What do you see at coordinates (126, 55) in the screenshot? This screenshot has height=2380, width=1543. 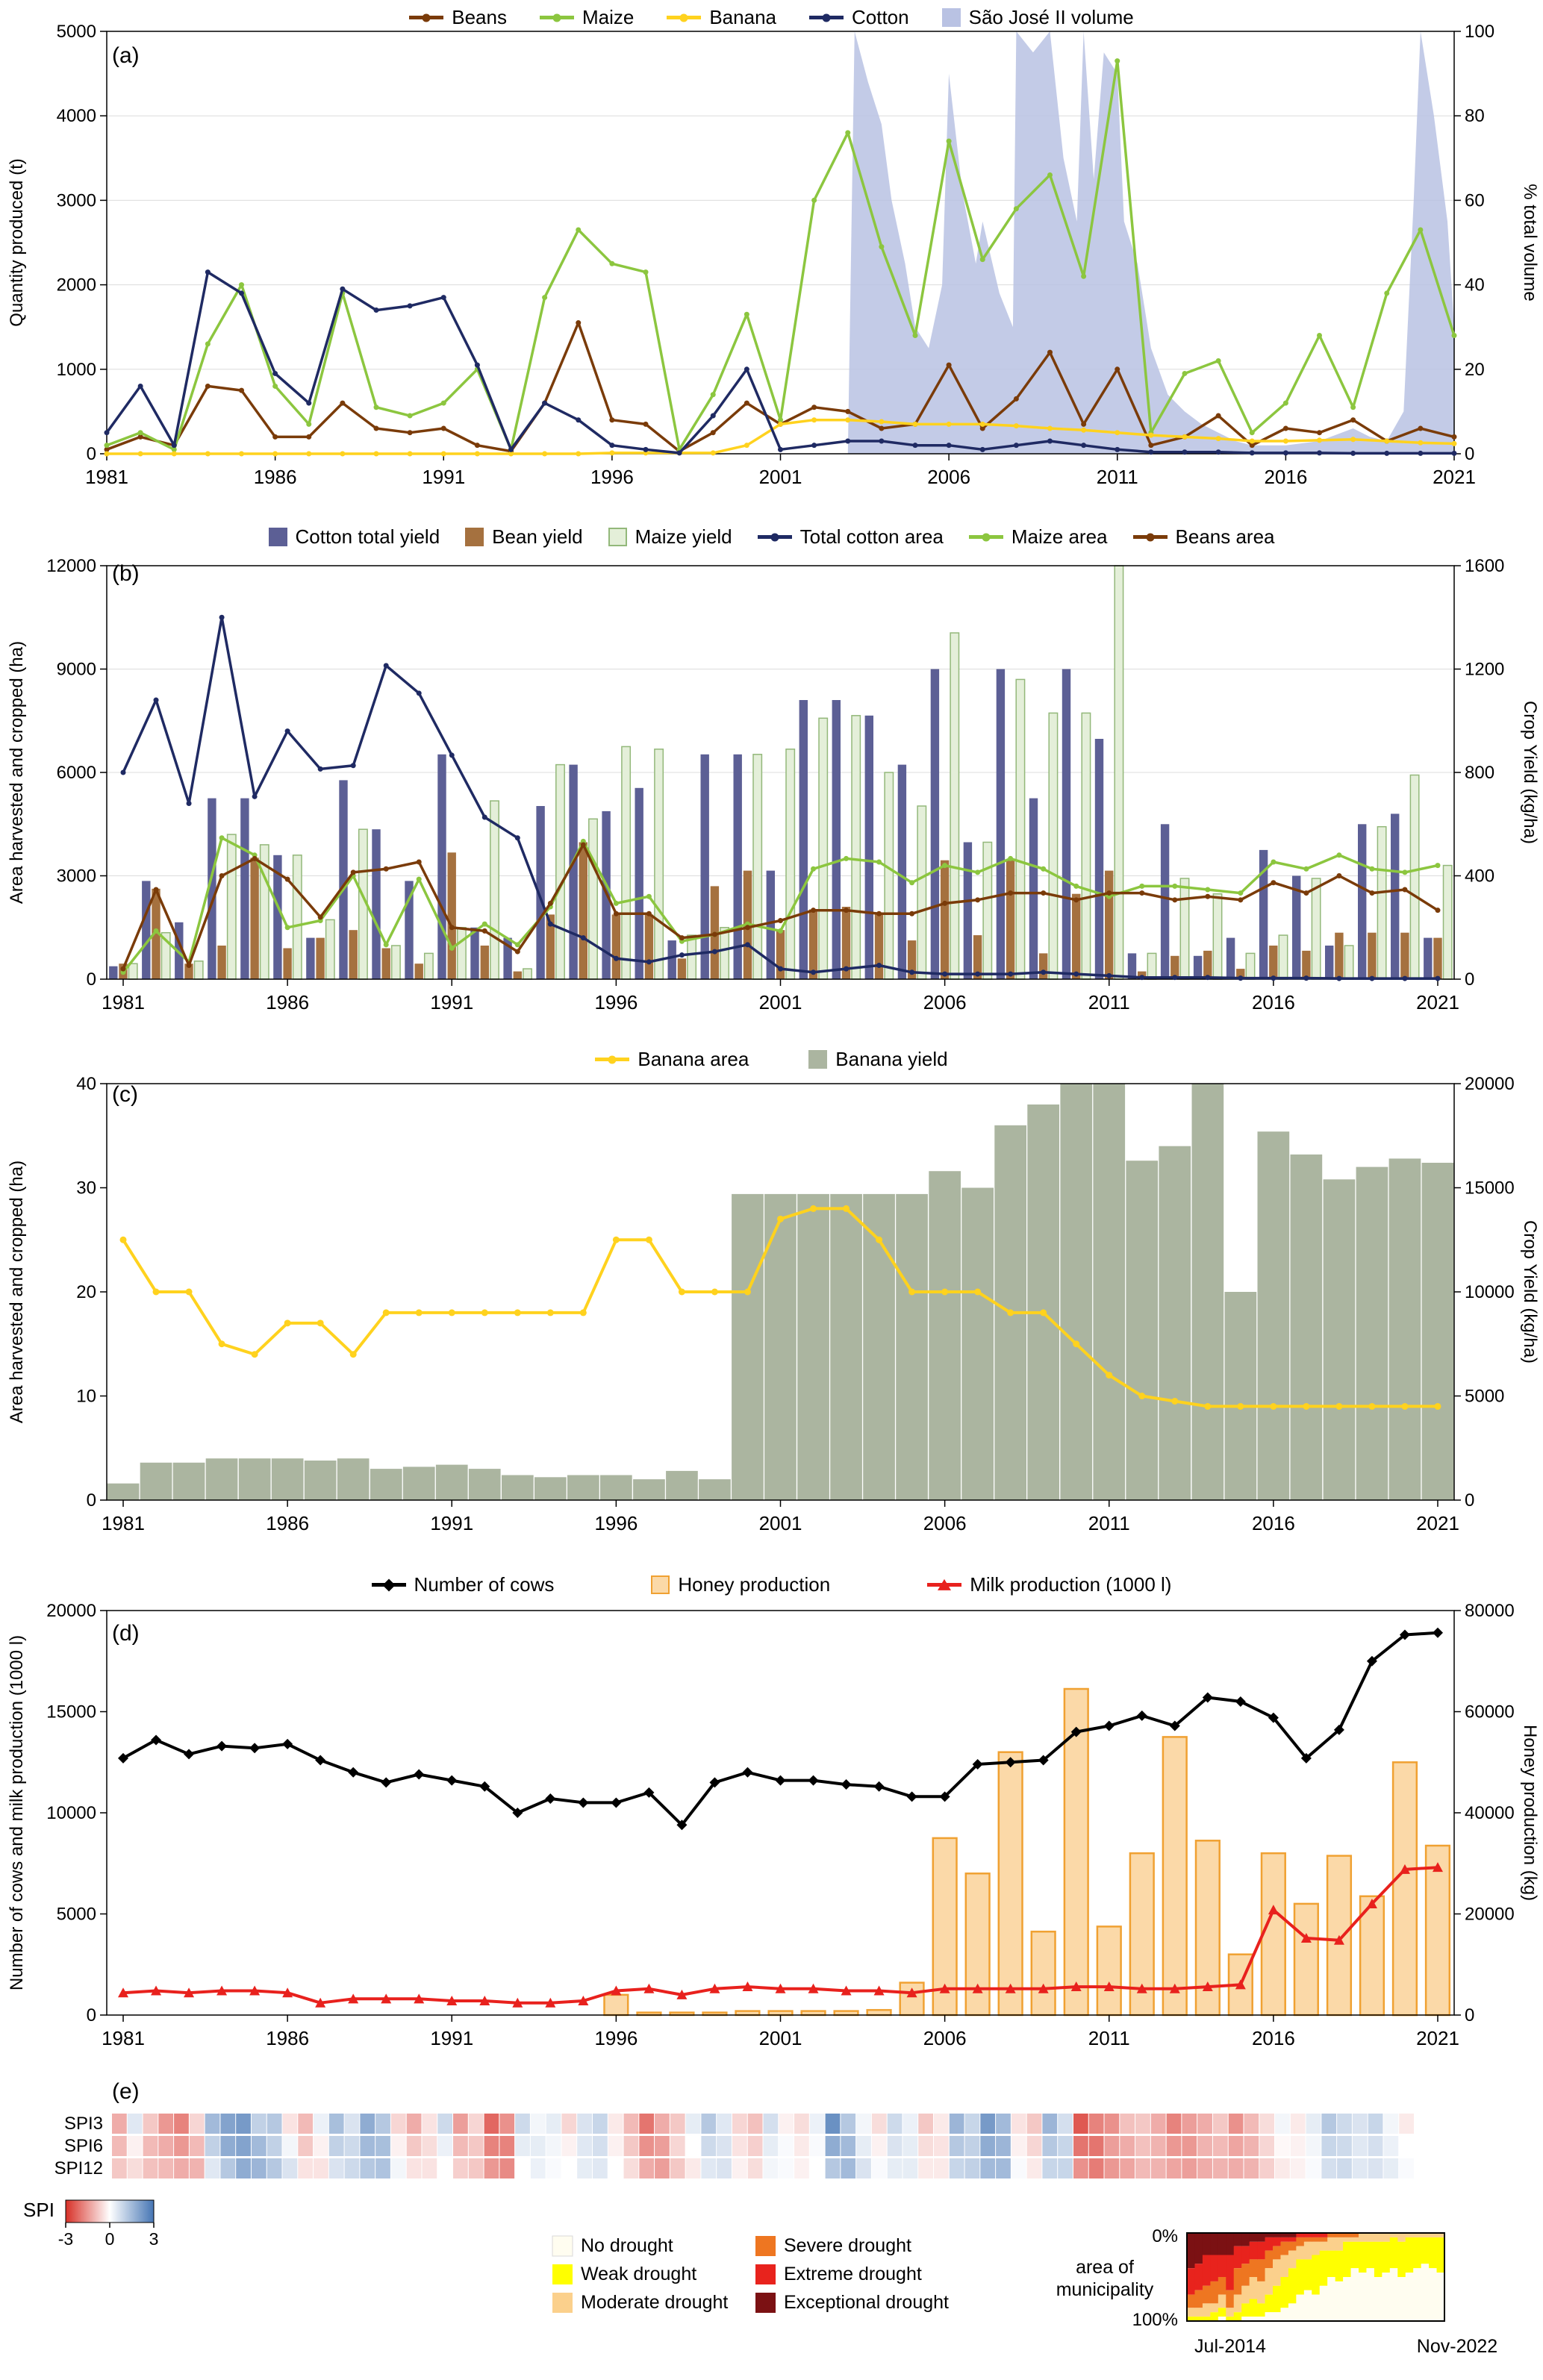 I see `panel-a-label: (a)` at bounding box center [126, 55].